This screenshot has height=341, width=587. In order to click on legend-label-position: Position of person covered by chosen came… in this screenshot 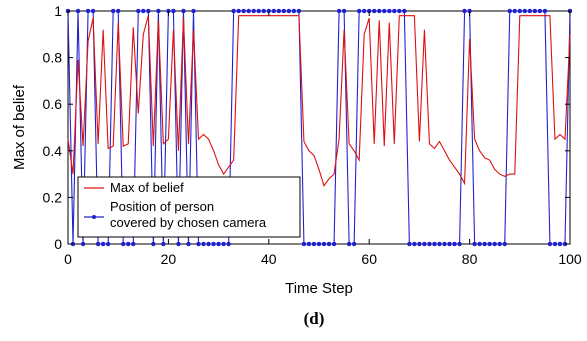, I will do `click(188, 214)`.